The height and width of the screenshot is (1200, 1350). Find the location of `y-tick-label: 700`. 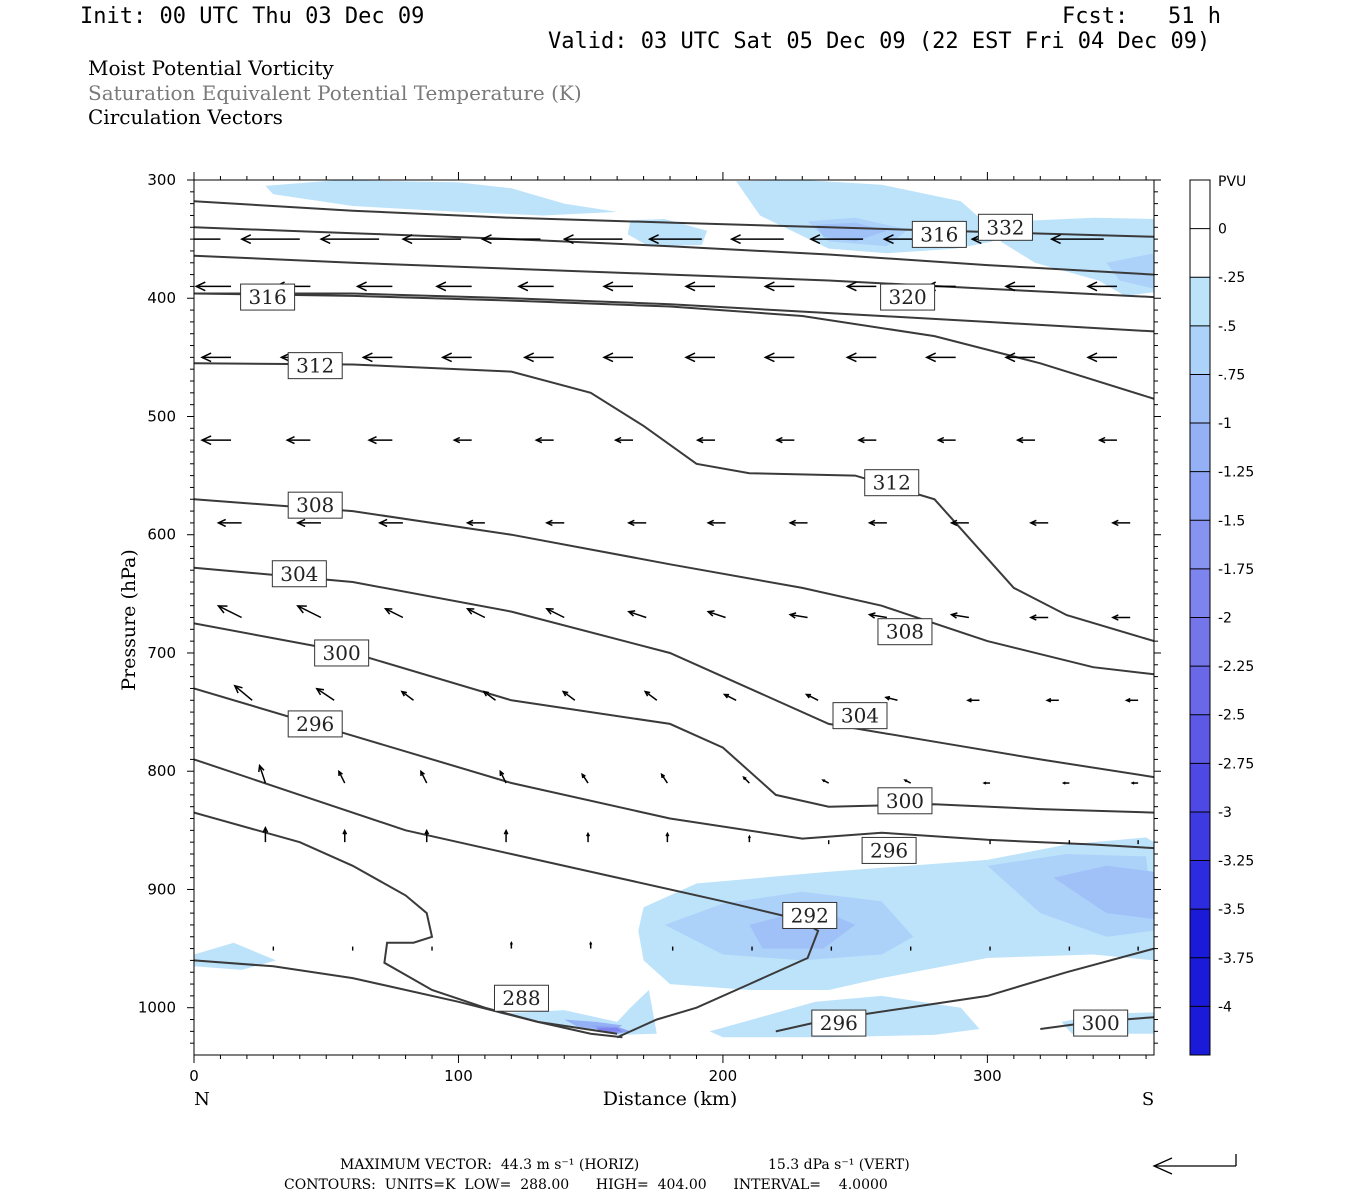

y-tick-label: 700 is located at coordinates (161, 653).